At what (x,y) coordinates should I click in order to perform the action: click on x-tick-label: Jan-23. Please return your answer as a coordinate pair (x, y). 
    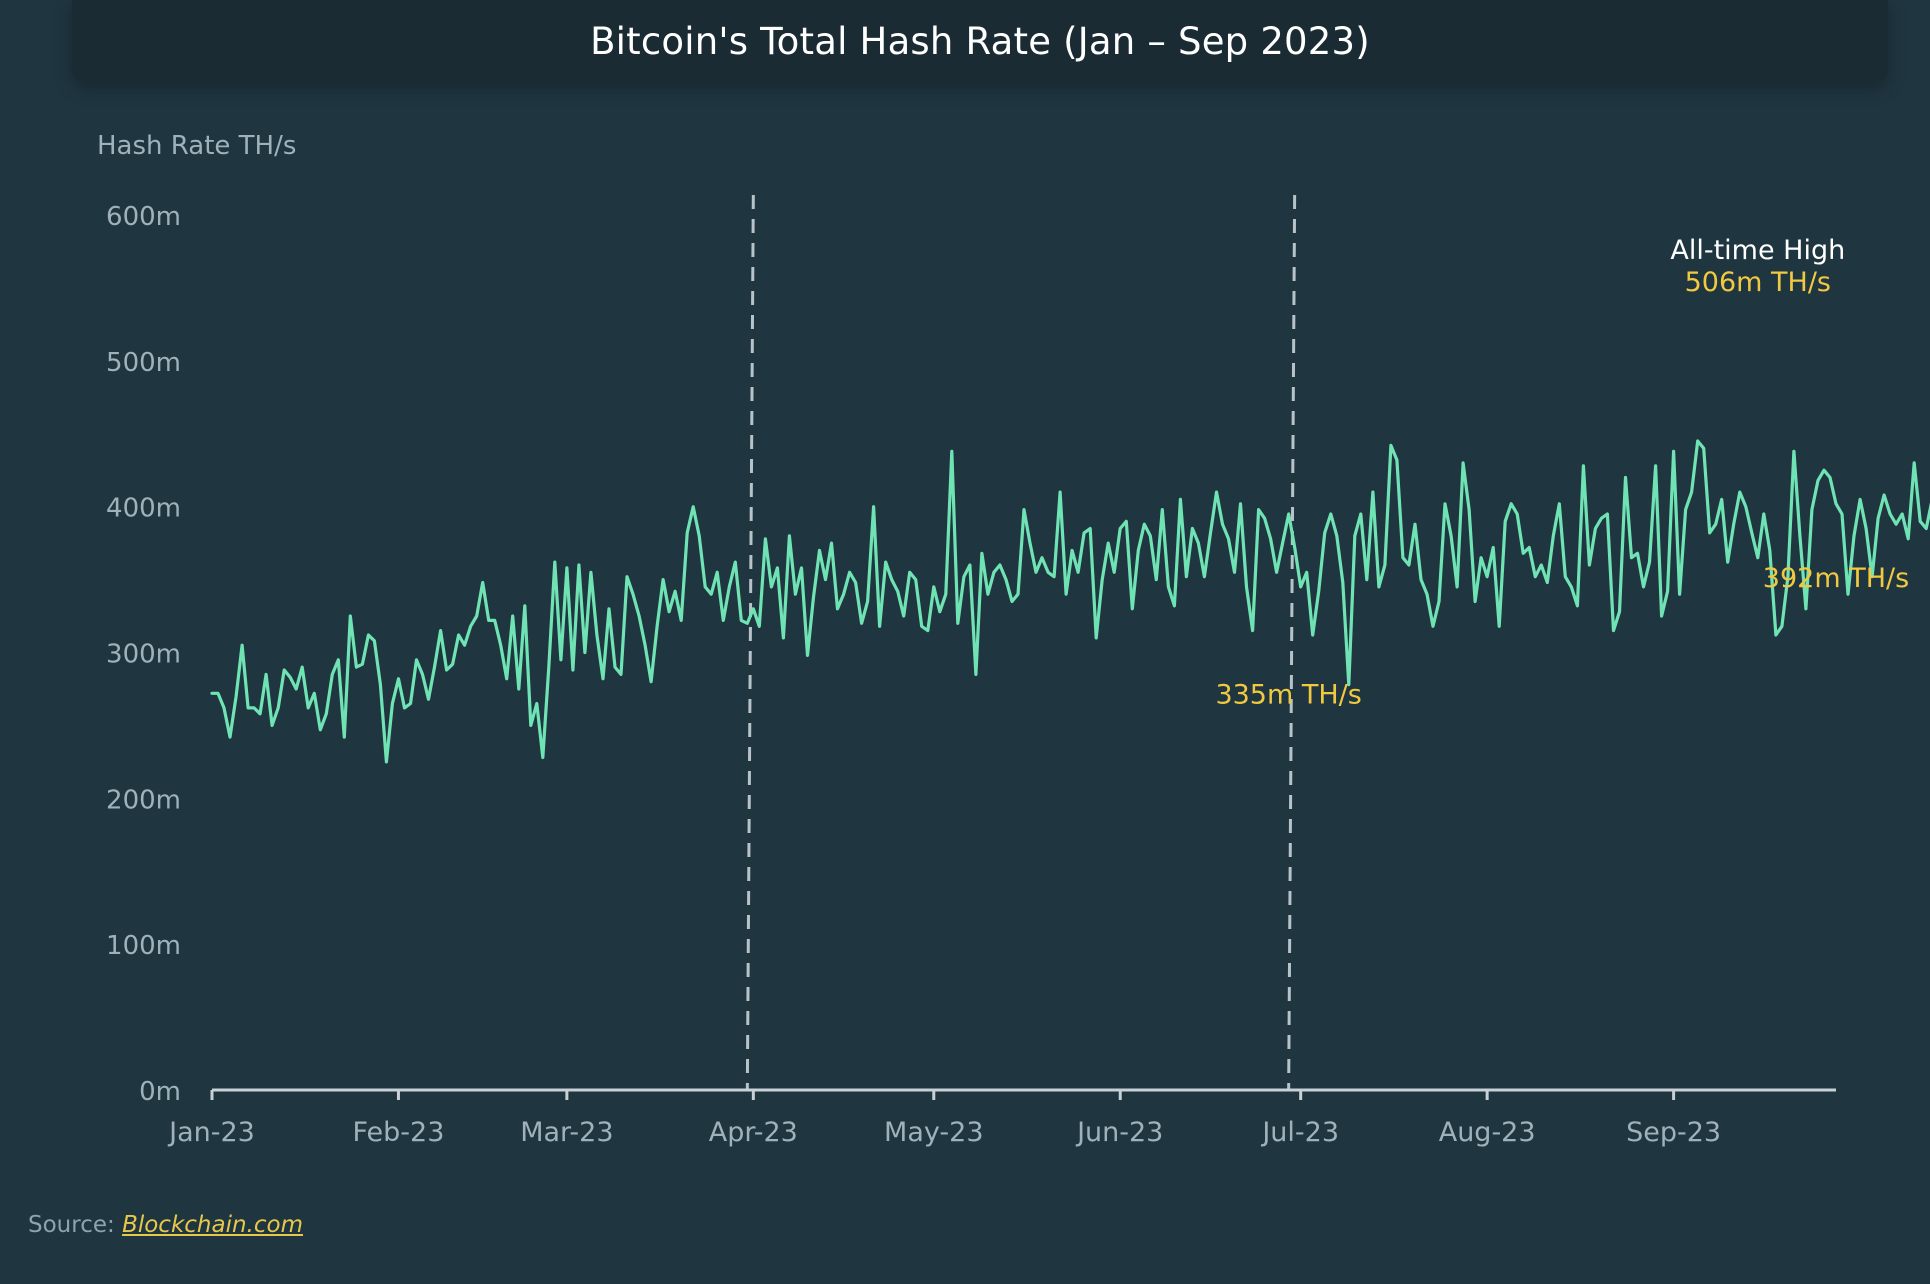
    Looking at the image, I should click on (211, 1132).